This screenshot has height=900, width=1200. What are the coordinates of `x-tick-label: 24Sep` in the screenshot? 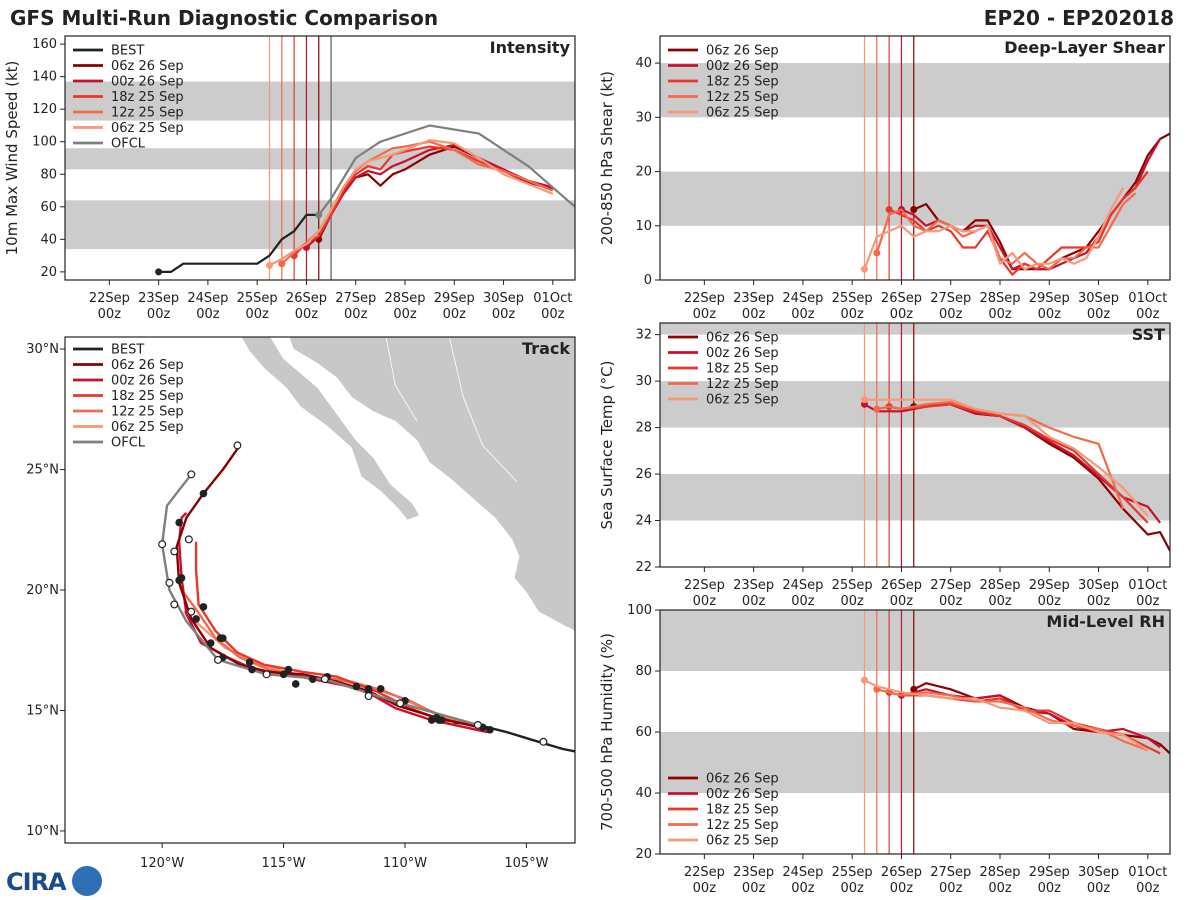 It's located at (207, 298).